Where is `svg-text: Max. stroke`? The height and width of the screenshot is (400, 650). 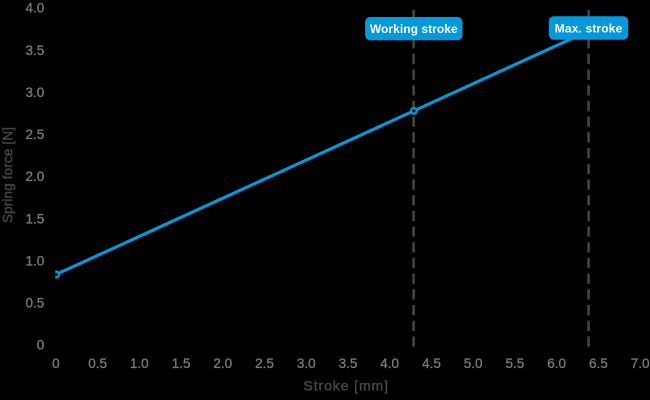
svg-text: Max. stroke is located at coordinates (589, 29).